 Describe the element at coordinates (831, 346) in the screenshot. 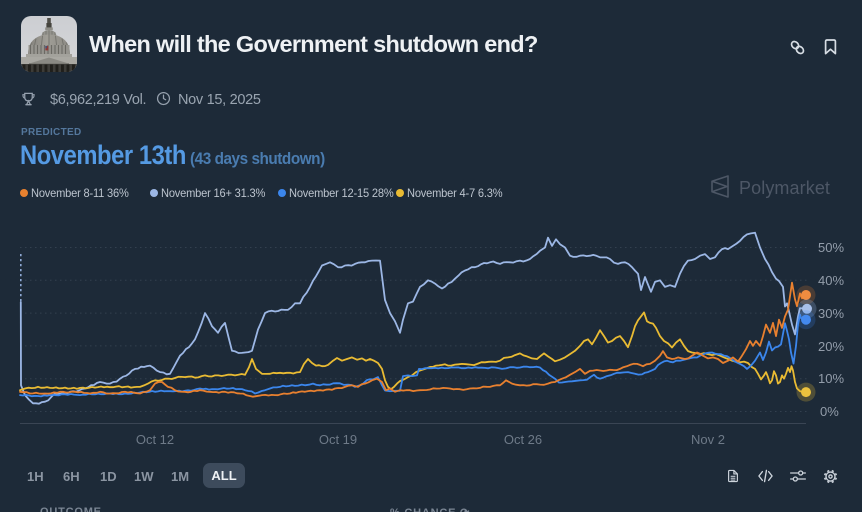

I see `svg-text: 20%` at that location.